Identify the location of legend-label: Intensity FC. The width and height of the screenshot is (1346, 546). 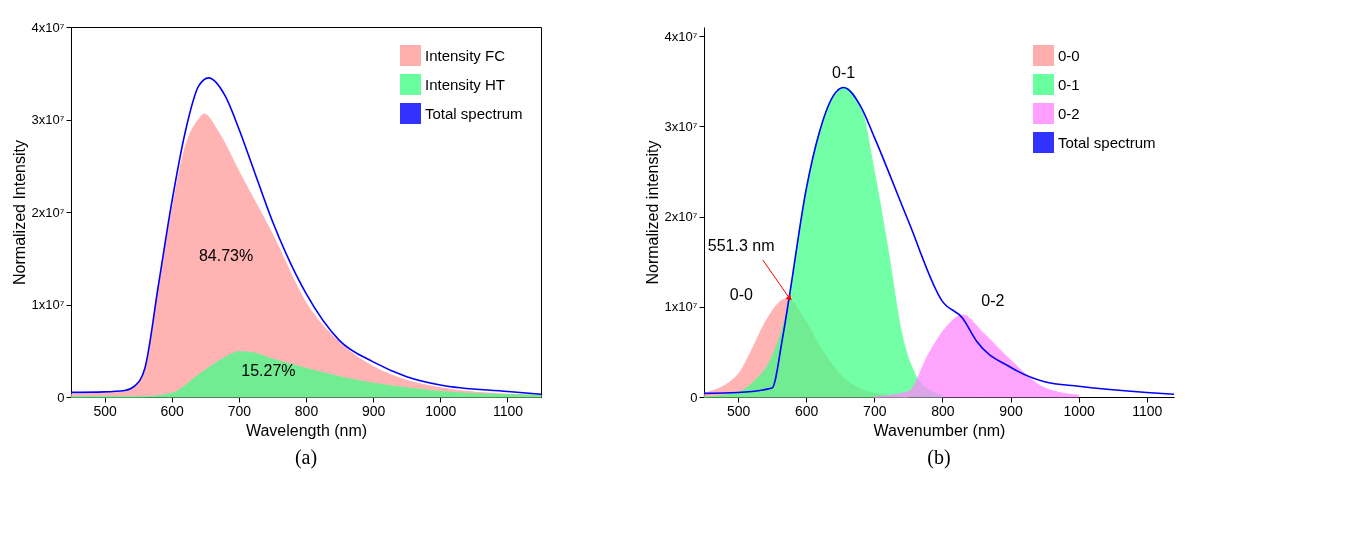
(465, 55).